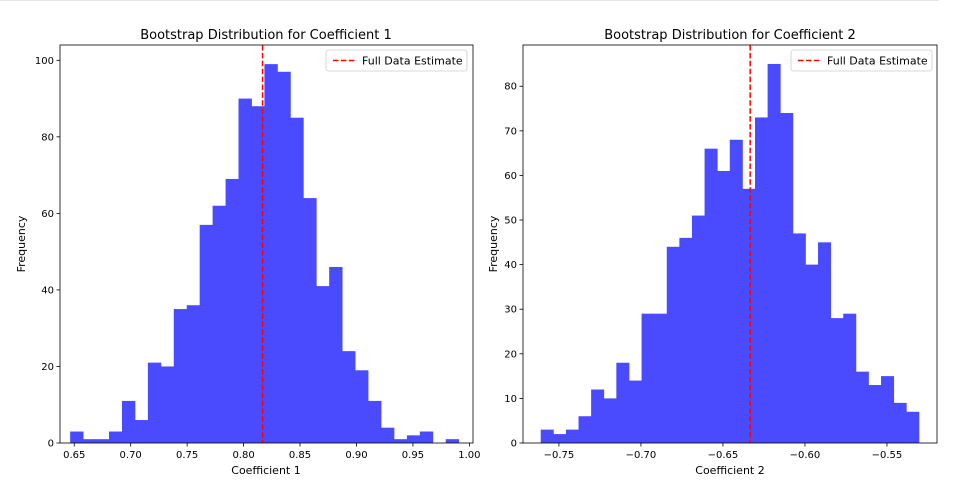 This screenshot has height=496, width=969. What do you see at coordinates (47, 253) in the screenshot?
I see `y-axis-ticks: 0 20 40 60 80 100` at bounding box center [47, 253].